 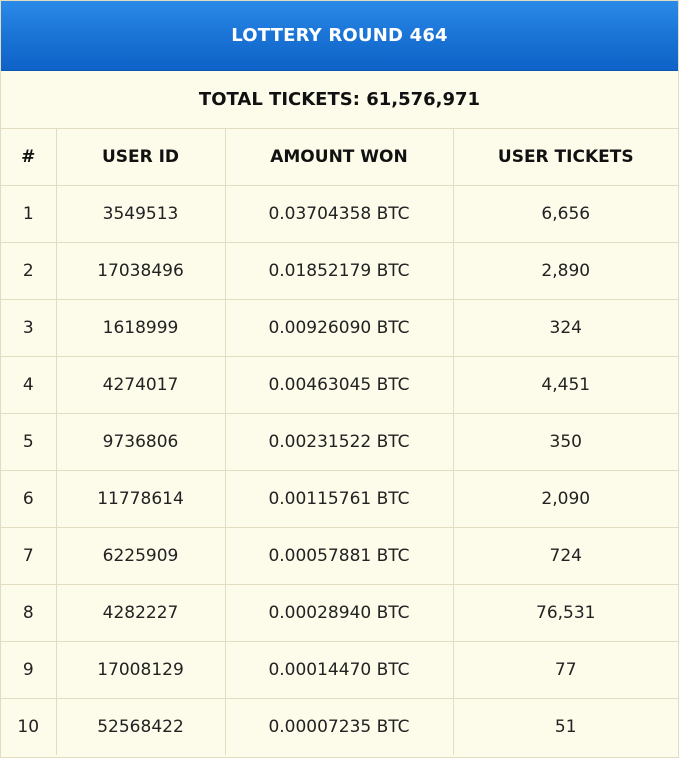 What do you see at coordinates (141, 214) in the screenshot?
I see `user-id-cell: 3549513` at bounding box center [141, 214].